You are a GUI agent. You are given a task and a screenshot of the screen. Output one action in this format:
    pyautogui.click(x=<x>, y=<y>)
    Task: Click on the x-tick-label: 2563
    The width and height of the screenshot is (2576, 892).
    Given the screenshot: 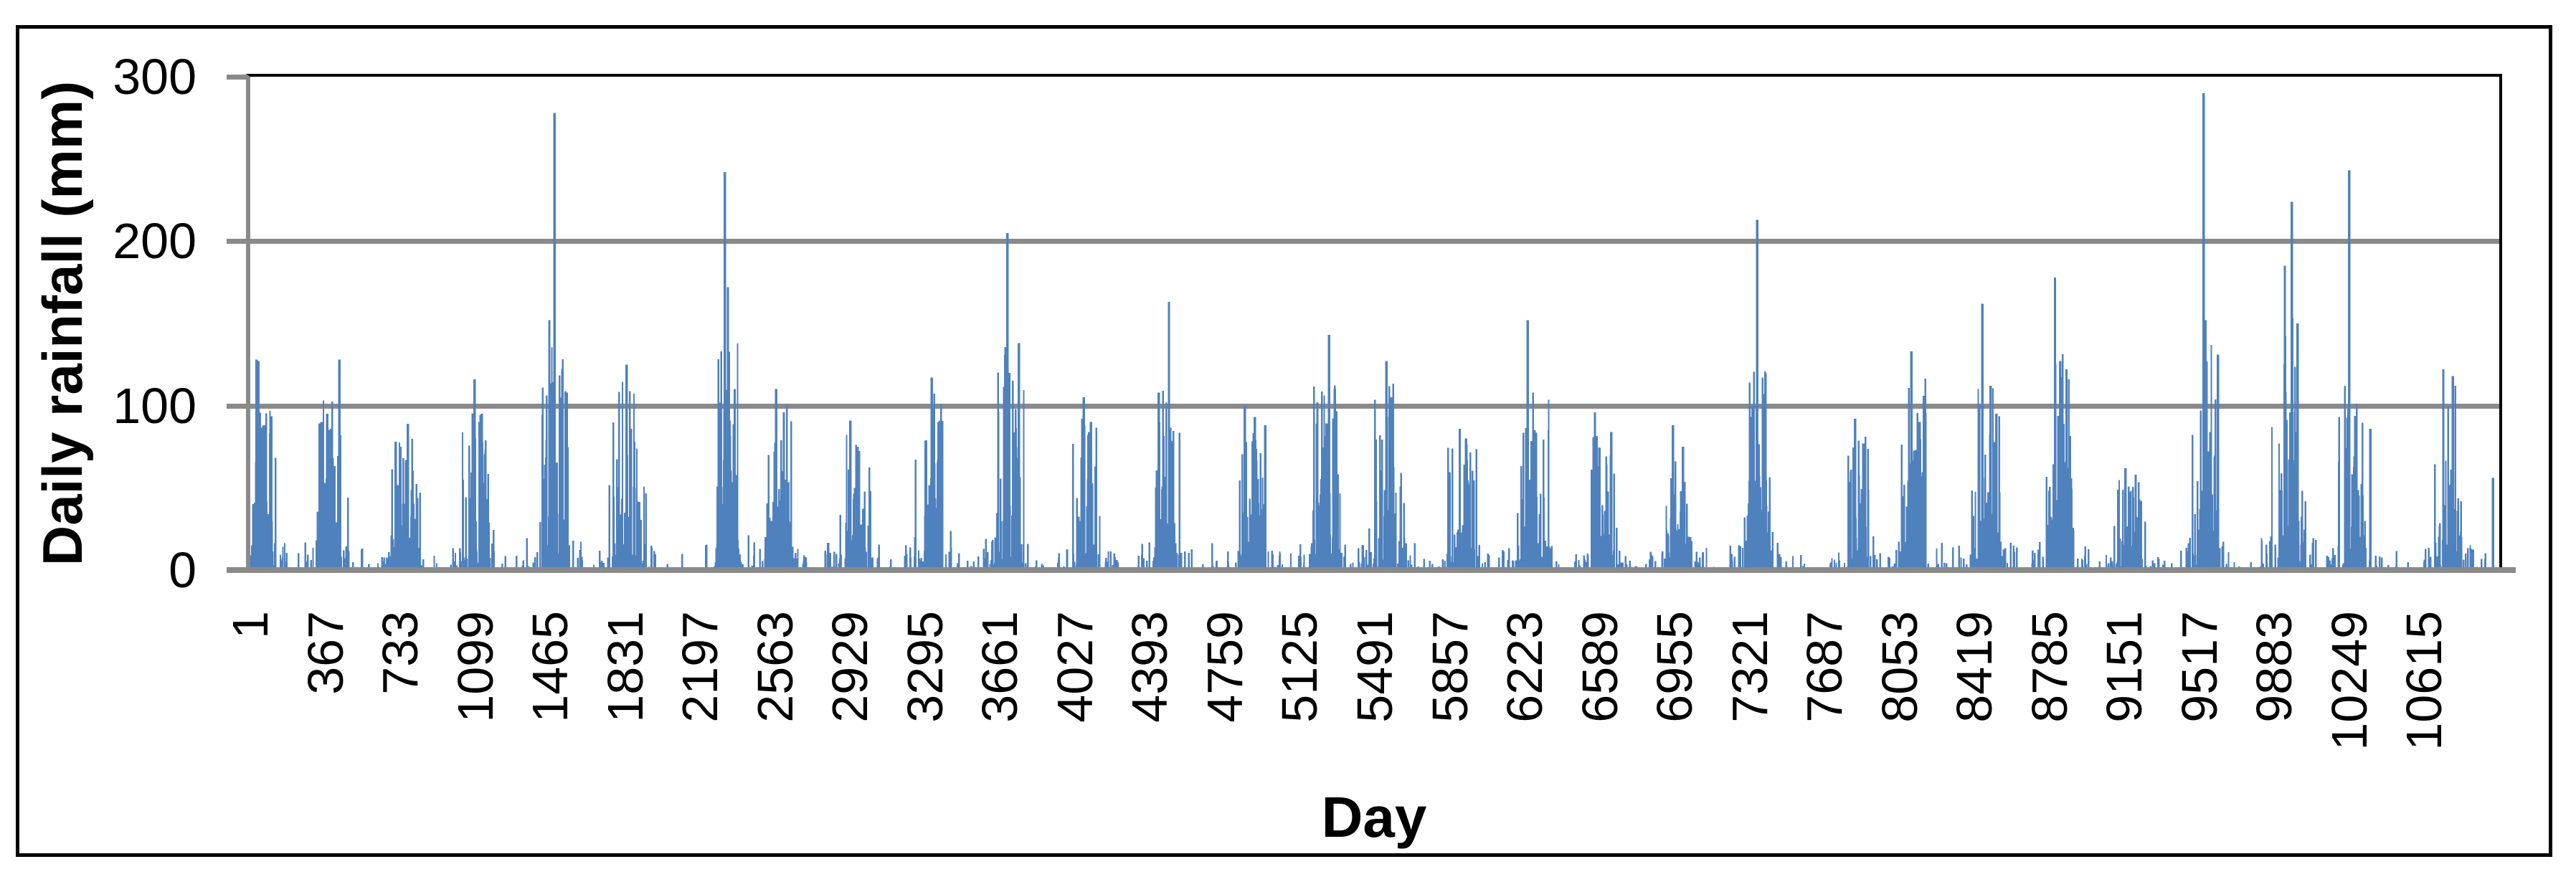 What is the action you would take?
    pyautogui.click(x=775, y=667)
    